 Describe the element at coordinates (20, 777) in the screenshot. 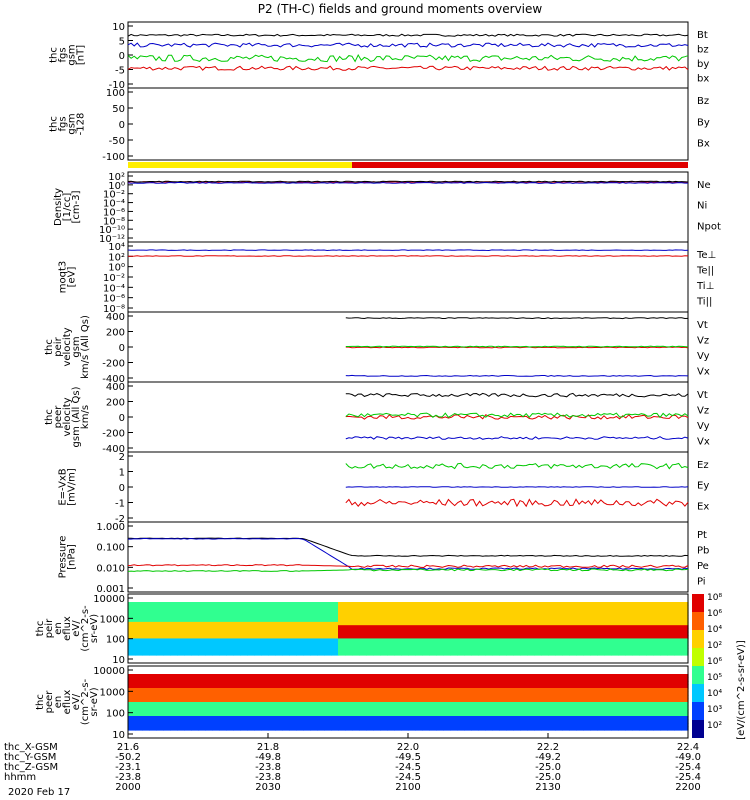

I see `ephem-row-label: hhmm` at that location.